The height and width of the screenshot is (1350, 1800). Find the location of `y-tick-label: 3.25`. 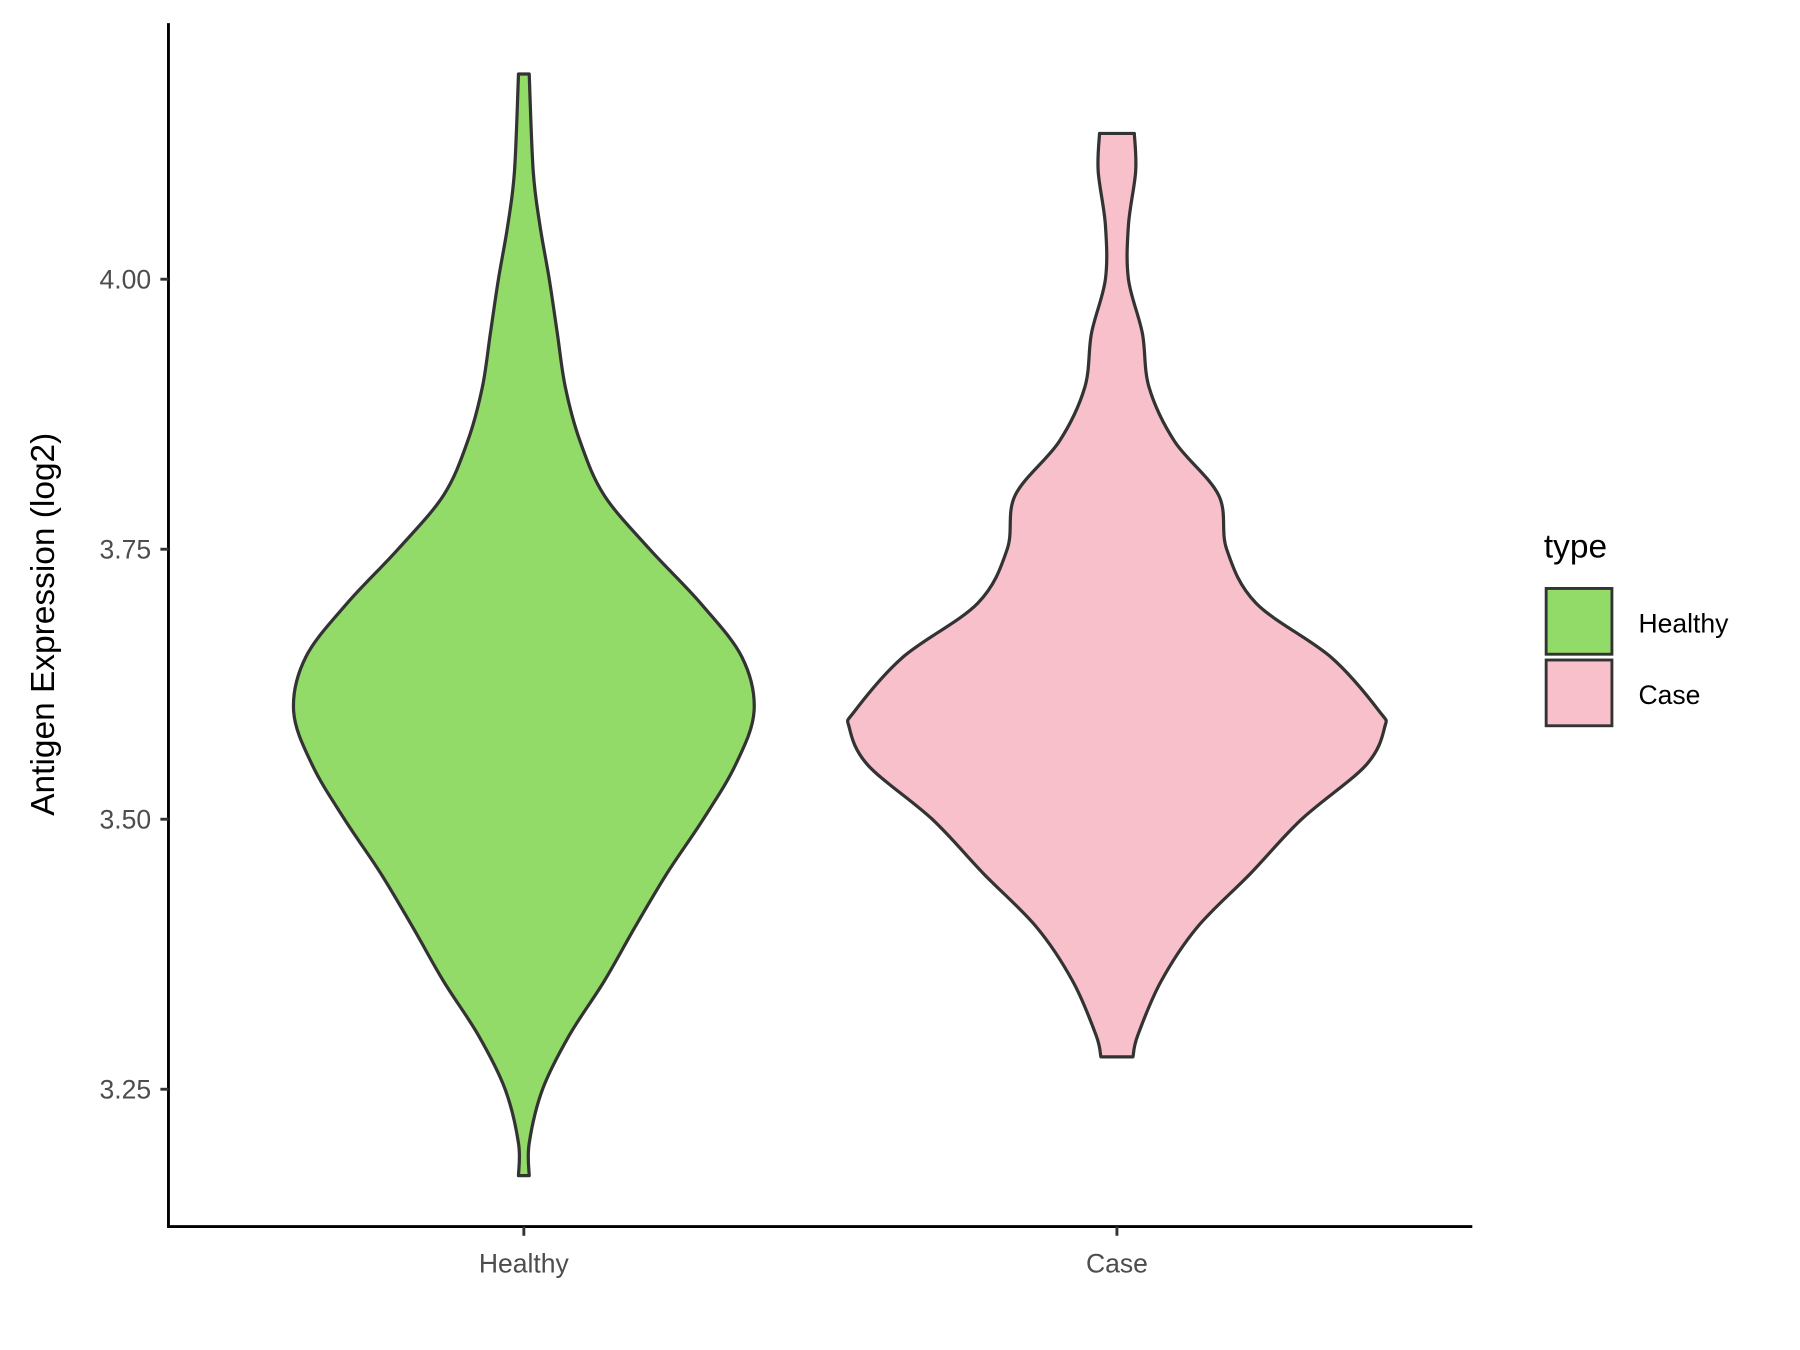

y-tick-label: 3.25 is located at coordinates (126, 1089).